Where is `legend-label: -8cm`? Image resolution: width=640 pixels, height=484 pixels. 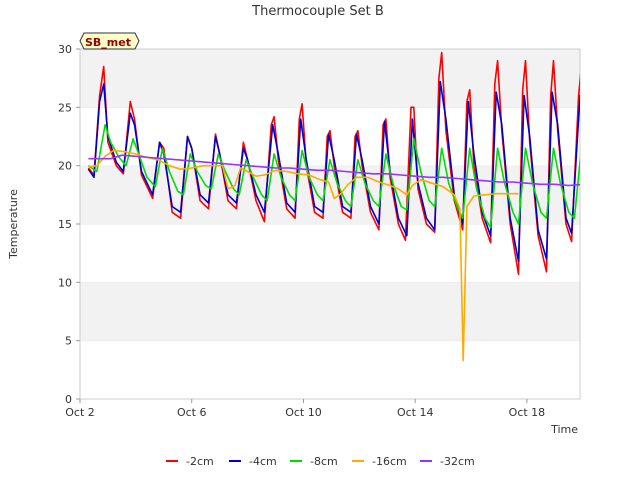 legend-label: -8cm is located at coordinates (324, 461).